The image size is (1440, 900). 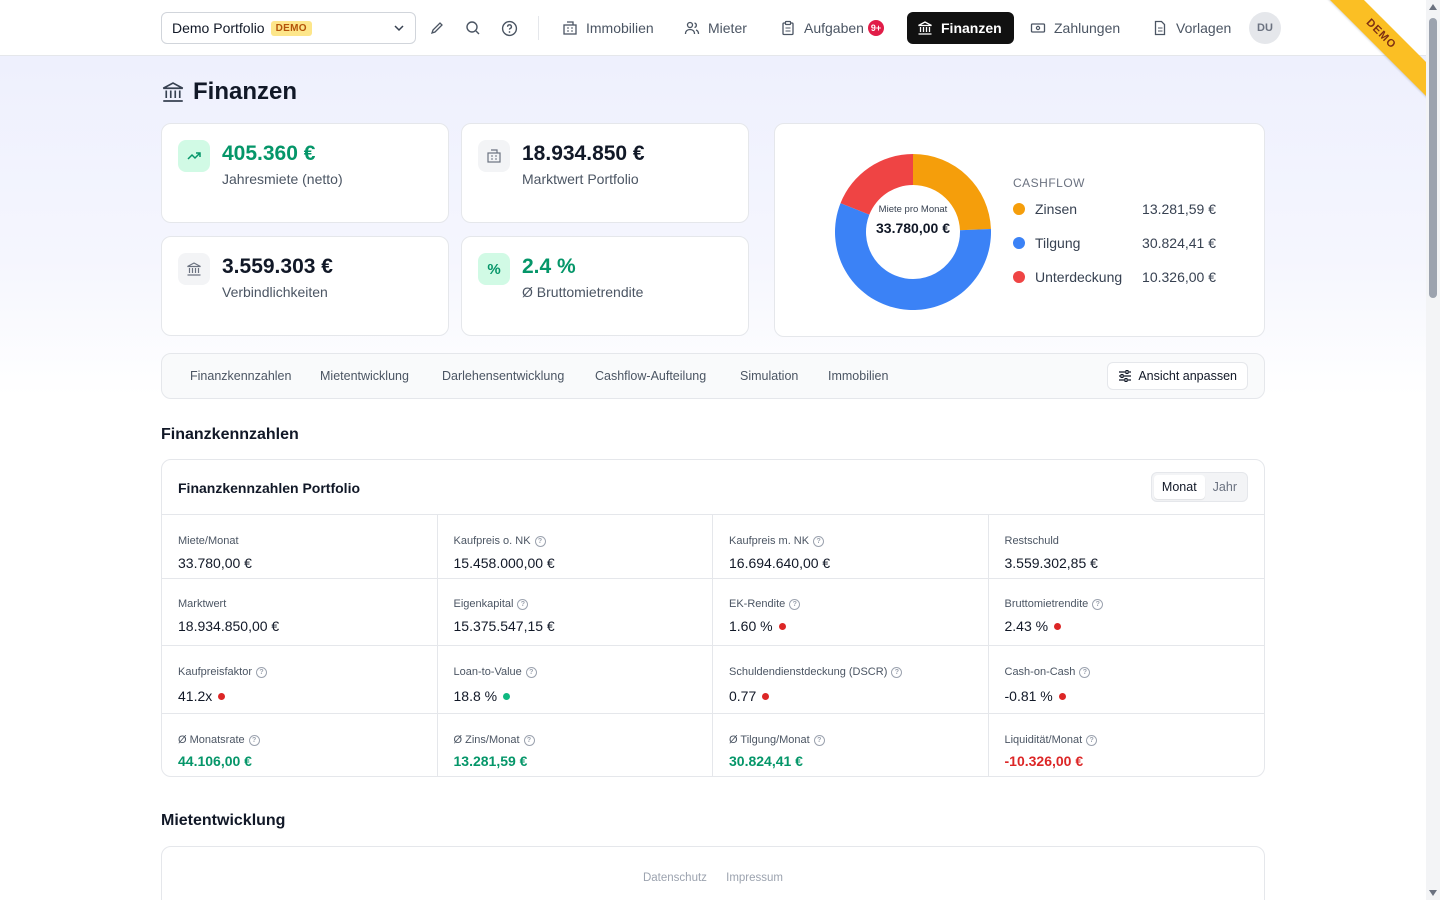 I want to click on scroll-down-arrow, so click(x=1433, y=893).